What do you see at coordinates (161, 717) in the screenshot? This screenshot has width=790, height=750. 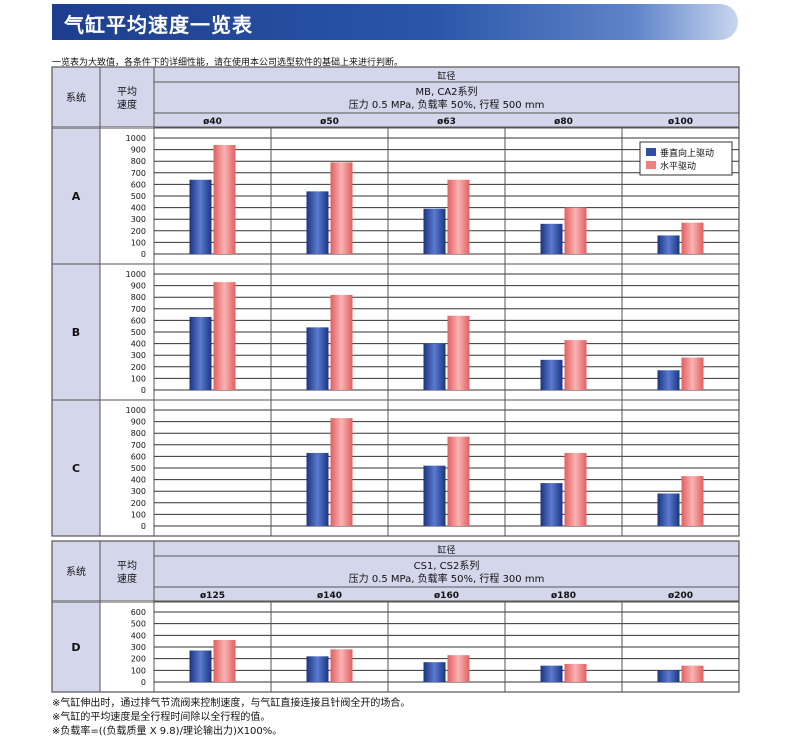 I see `footnote: ※气缸的平均速度是全行程时间除以全行程的值。` at bounding box center [161, 717].